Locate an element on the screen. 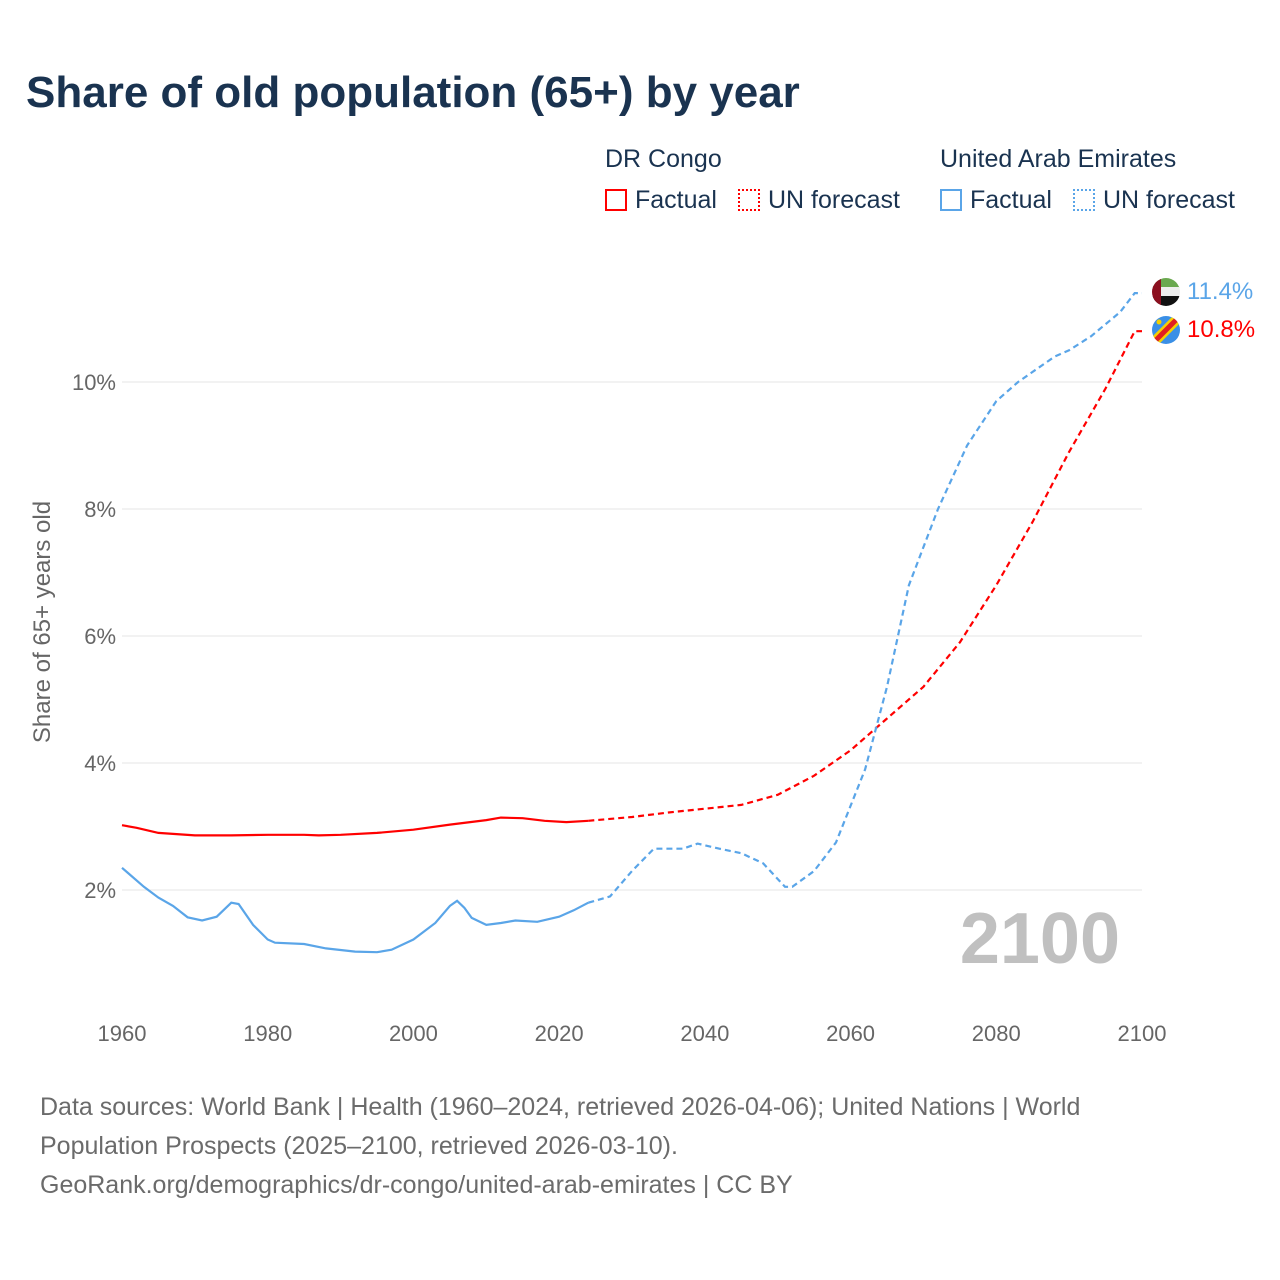  legend-item-uae-factual: Factual is located at coordinates (996, 200).